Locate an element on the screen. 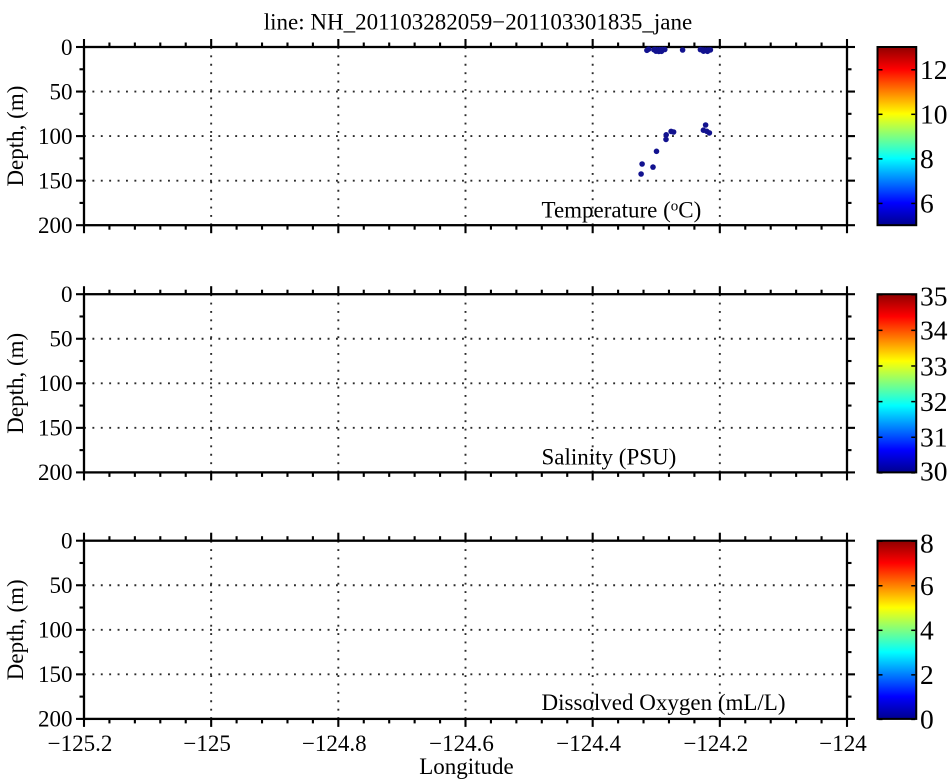 The width and height of the screenshot is (950, 783). svg-text: Temperature (oC) is located at coordinates (622, 210).